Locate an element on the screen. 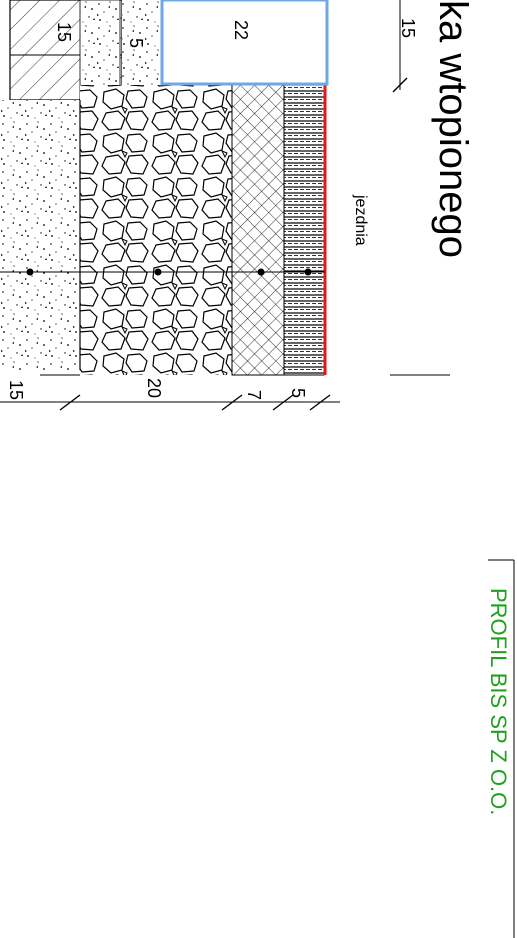 Image resolution: width=517 pixels, height=938 pixels. concrete-haunch is located at coordinates (100, 50).